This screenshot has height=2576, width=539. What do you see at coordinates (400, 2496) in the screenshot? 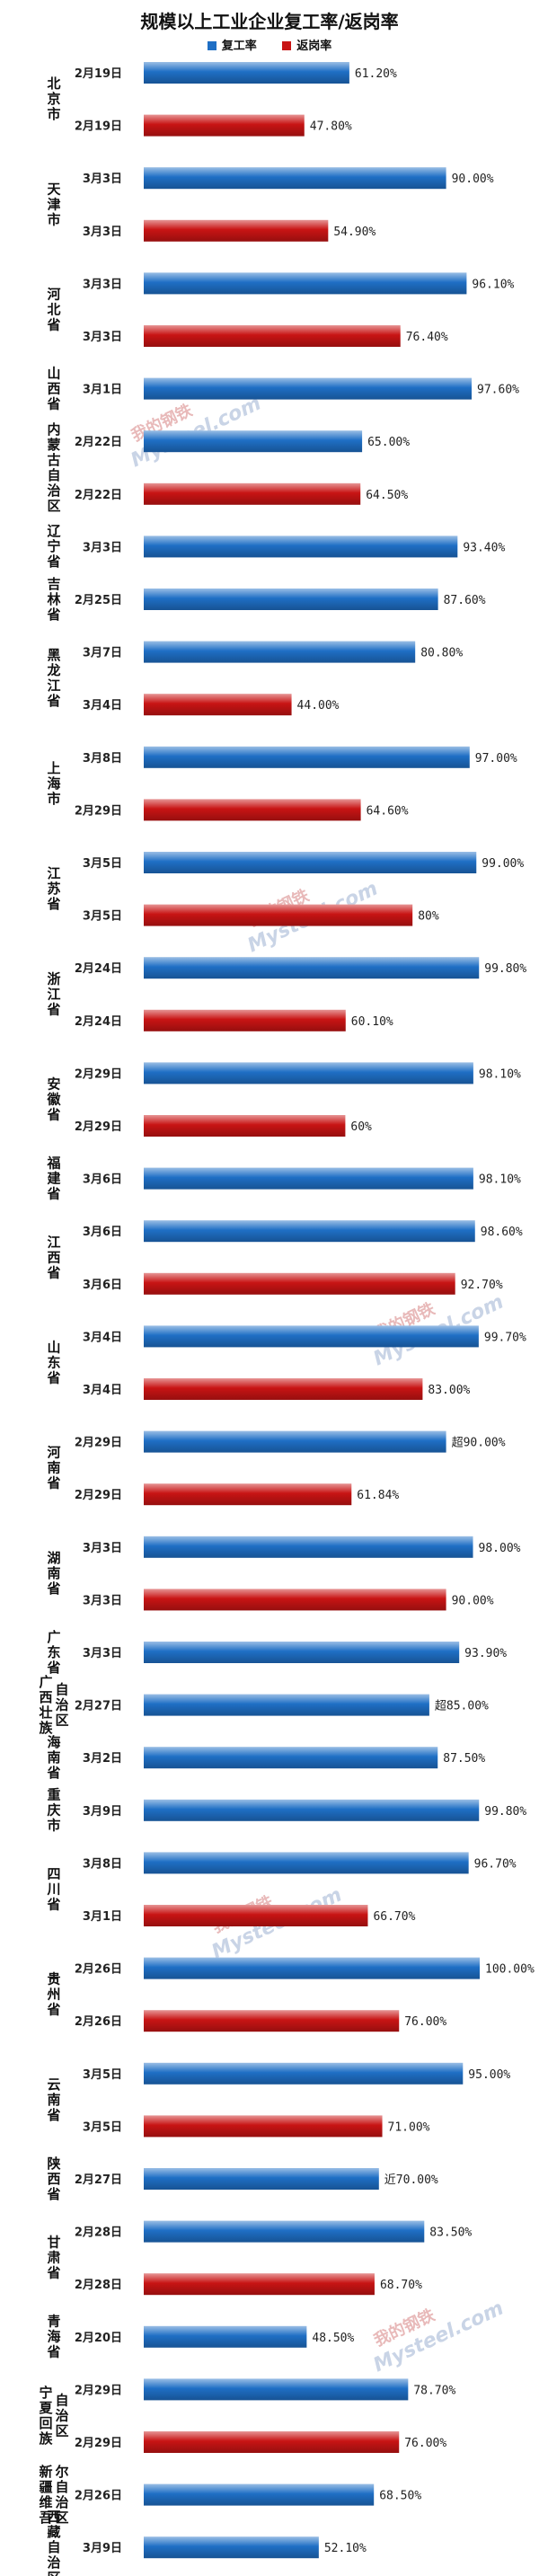
I see `value-label: 68.50%` at bounding box center [400, 2496].